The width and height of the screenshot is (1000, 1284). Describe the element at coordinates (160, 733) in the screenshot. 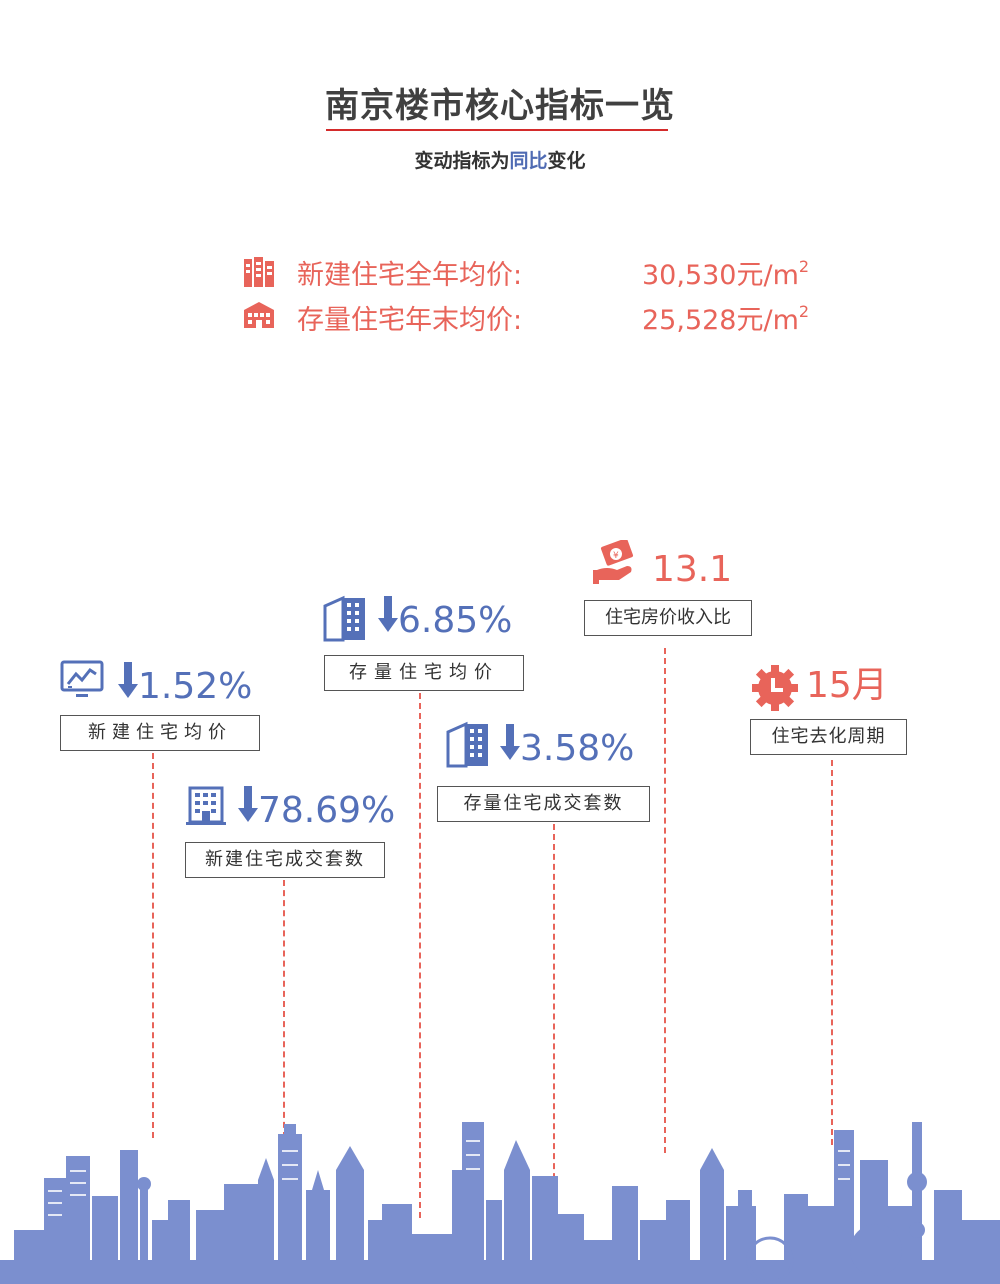

I see `metric-label-new-price: 新建住宅均价` at that location.